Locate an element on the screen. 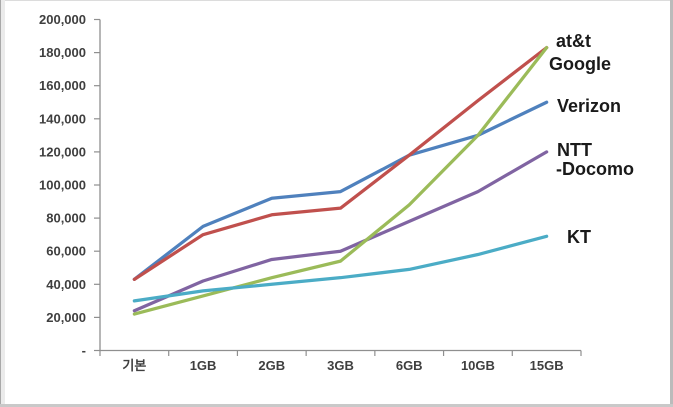  series-label-at-t: at&t is located at coordinates (573, 41).